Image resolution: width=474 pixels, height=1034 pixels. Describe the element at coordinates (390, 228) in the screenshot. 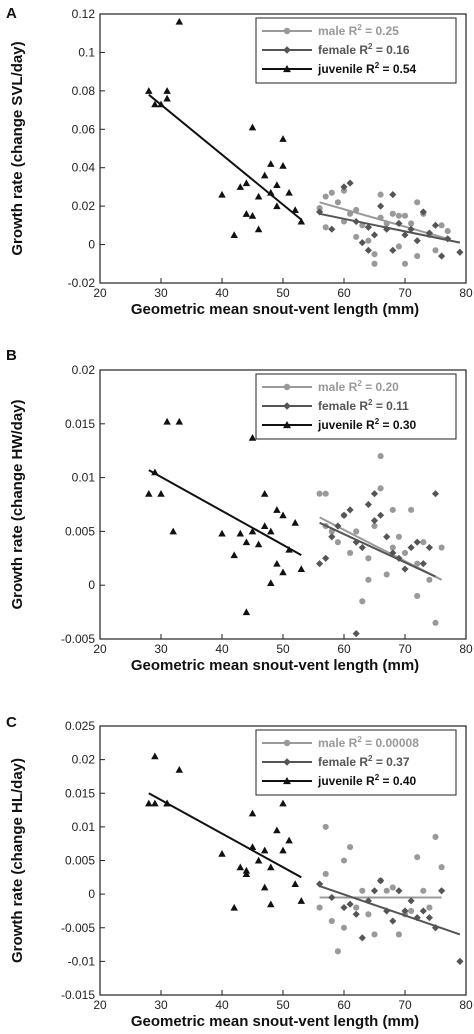

I see `female-fit-line` at that location.